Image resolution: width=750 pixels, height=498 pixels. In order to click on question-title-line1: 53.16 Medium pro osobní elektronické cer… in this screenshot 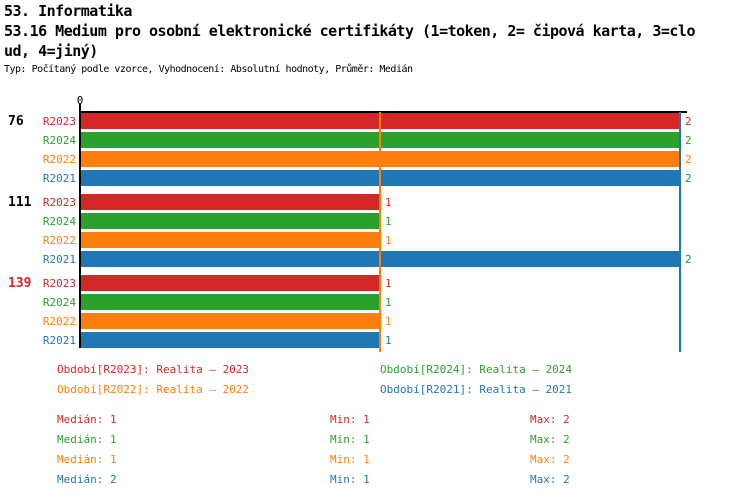, I will do `click(350, 31)`.